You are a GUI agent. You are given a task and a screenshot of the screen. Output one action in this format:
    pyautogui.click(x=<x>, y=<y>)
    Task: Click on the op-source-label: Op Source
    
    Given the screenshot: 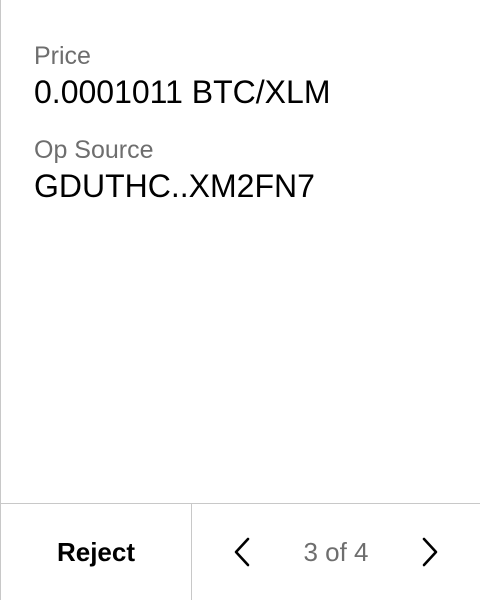 What is the action you would take?
    pyautogui.click(x=94, y=150)
    